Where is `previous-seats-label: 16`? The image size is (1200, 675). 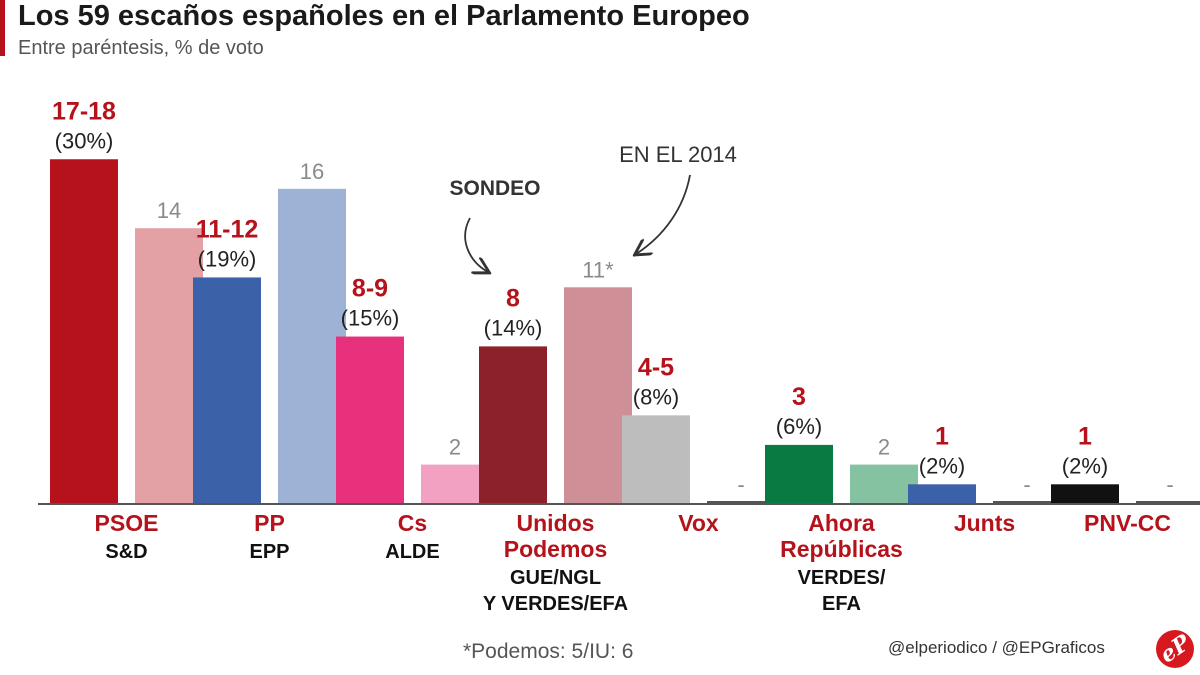
previous-seats-label: 16 is located at coordinates (312, 171).